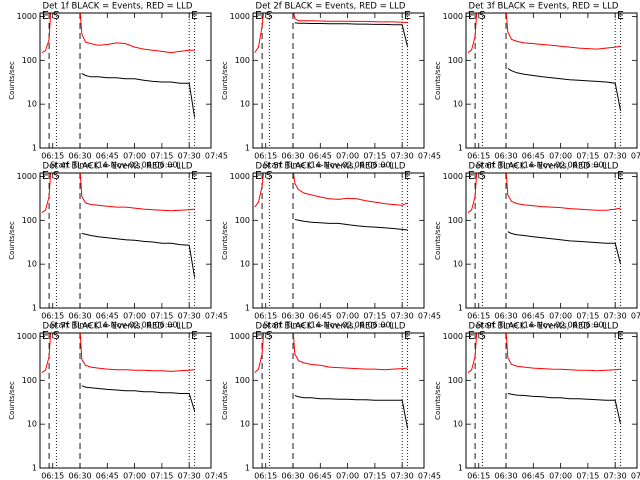 The width and height of the screenshot is (640, 480). Describe the element at coordinates (331, 7) in the screenshot. I see `chart-title: Det 2f BLACK = Events, RED = LLD` at that location.